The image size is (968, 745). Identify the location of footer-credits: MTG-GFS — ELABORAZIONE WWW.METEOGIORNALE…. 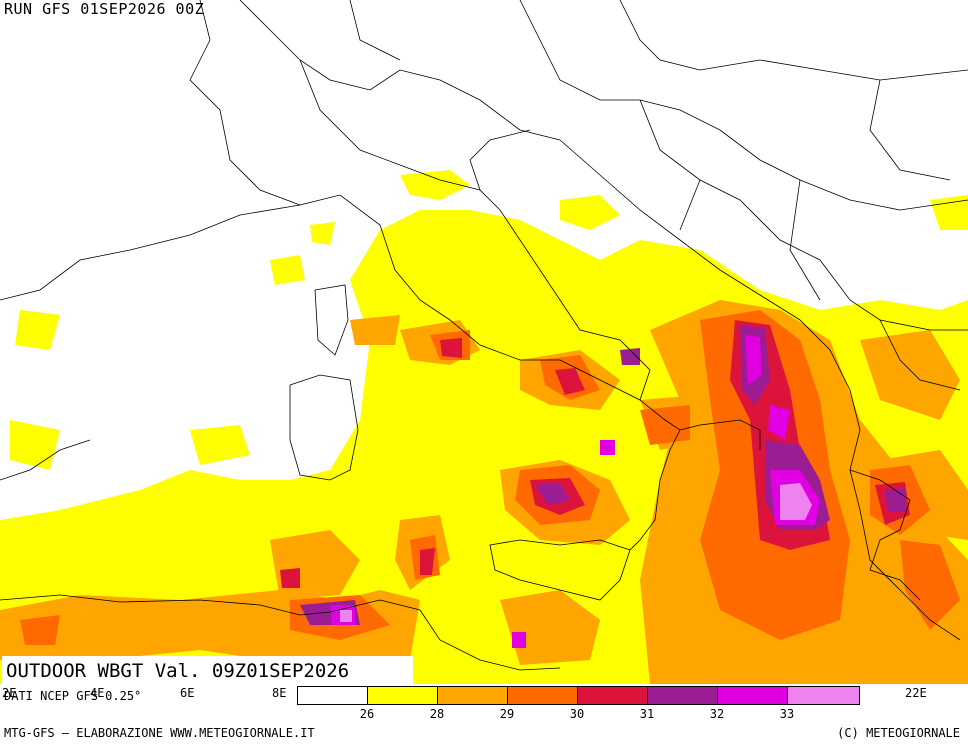
(159, 733).